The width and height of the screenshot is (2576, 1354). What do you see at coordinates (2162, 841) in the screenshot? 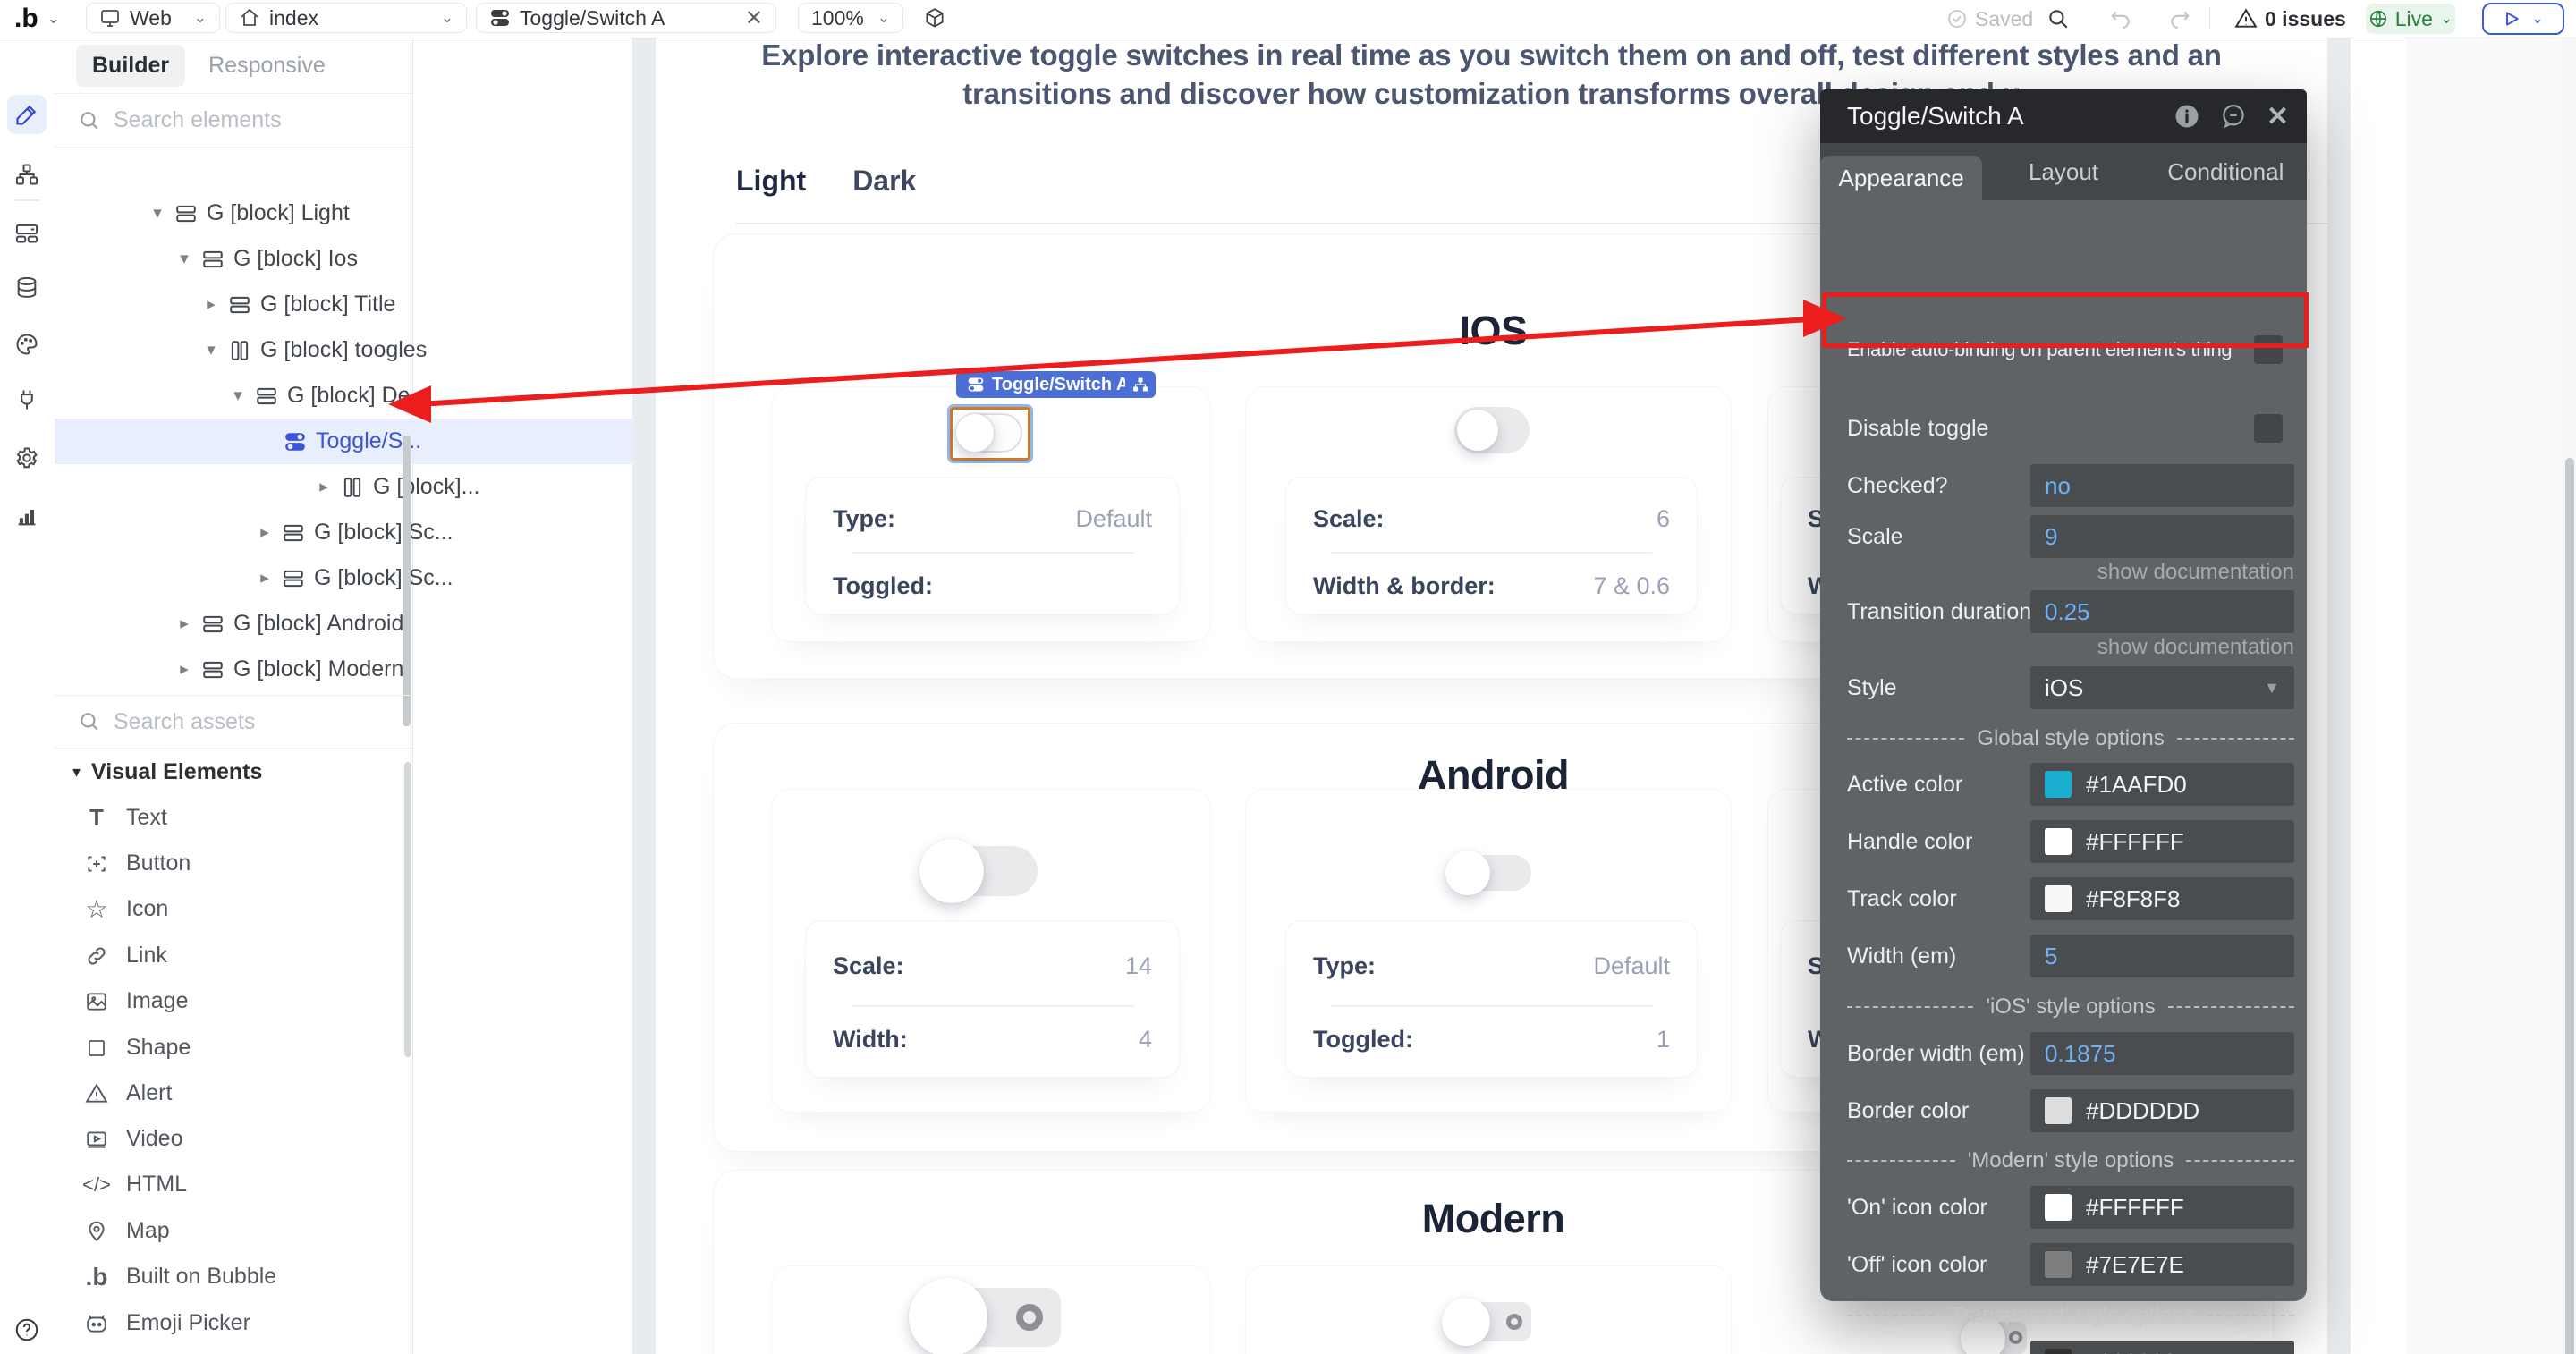
I see `handle-color-input: #FFFFFF` at bounding box center [2162, 841].